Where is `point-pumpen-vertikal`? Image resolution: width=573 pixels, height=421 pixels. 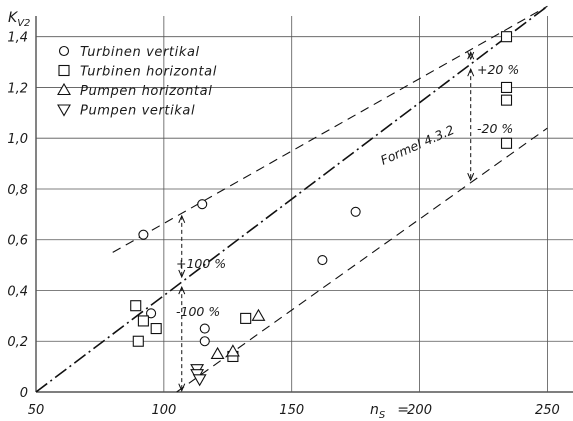 point-pumpen-vertikal is located at coordinates (199, 380).